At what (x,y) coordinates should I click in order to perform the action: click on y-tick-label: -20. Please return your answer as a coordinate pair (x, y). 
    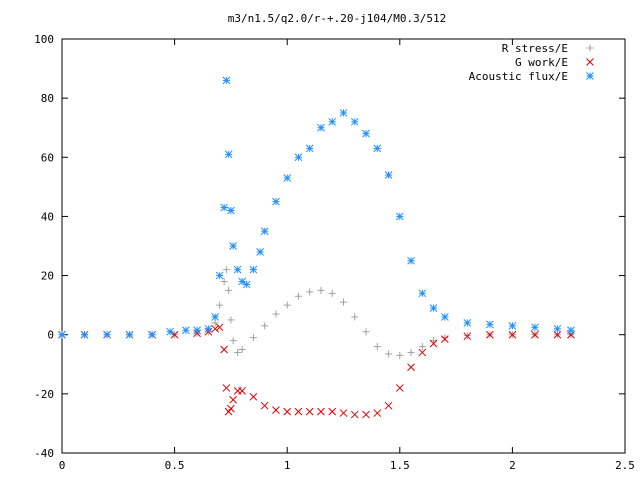
    Looking at the image, I should click on (44, 394).